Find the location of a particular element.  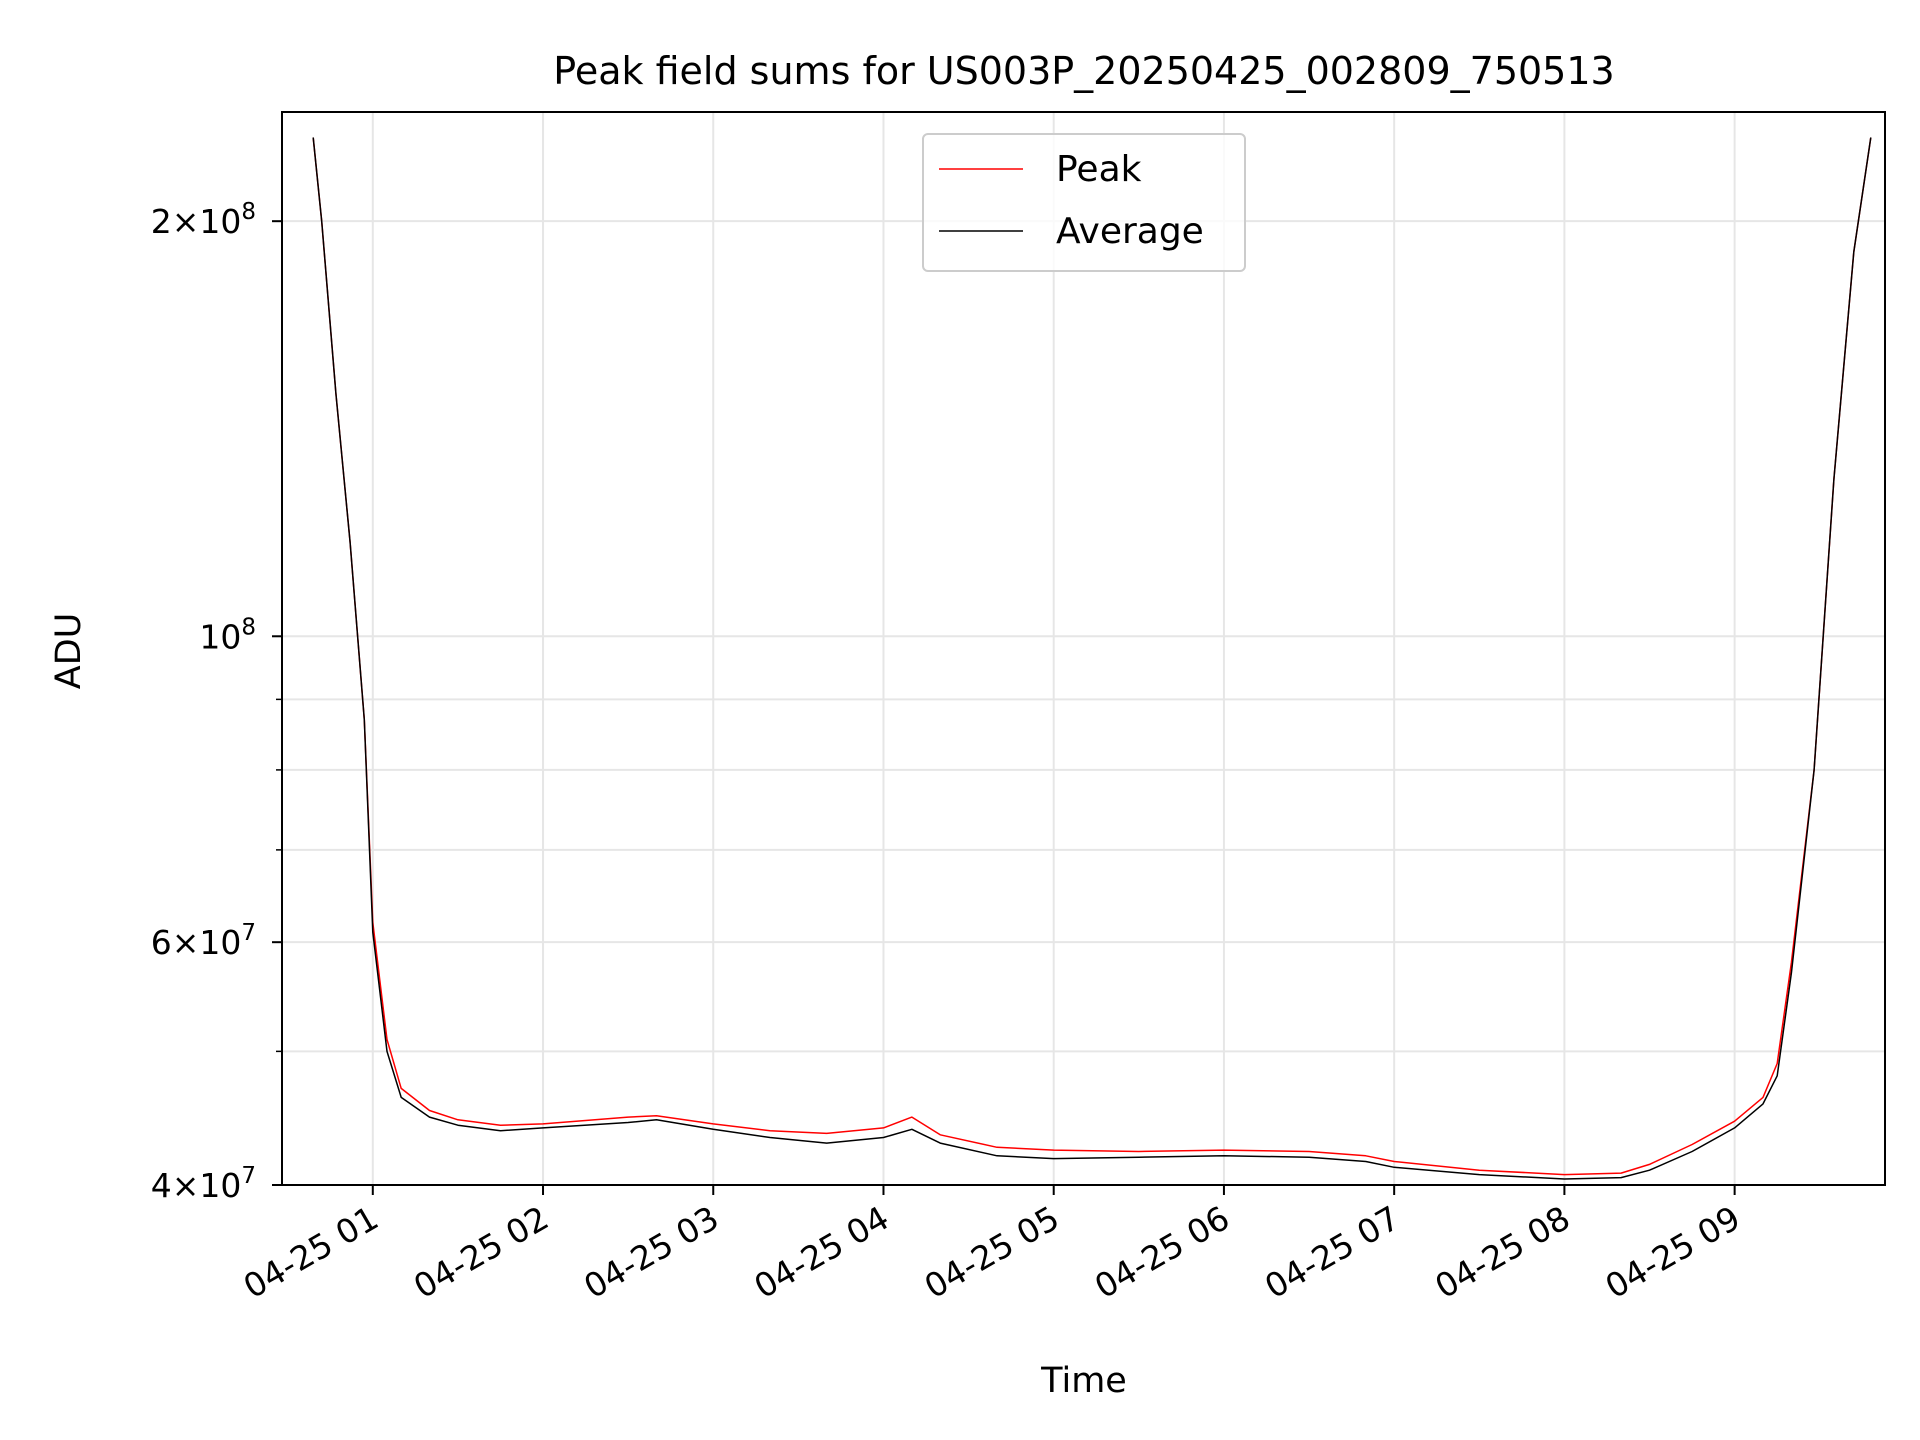

x-axis-label: Time is located at coordinates (1083, 1381).